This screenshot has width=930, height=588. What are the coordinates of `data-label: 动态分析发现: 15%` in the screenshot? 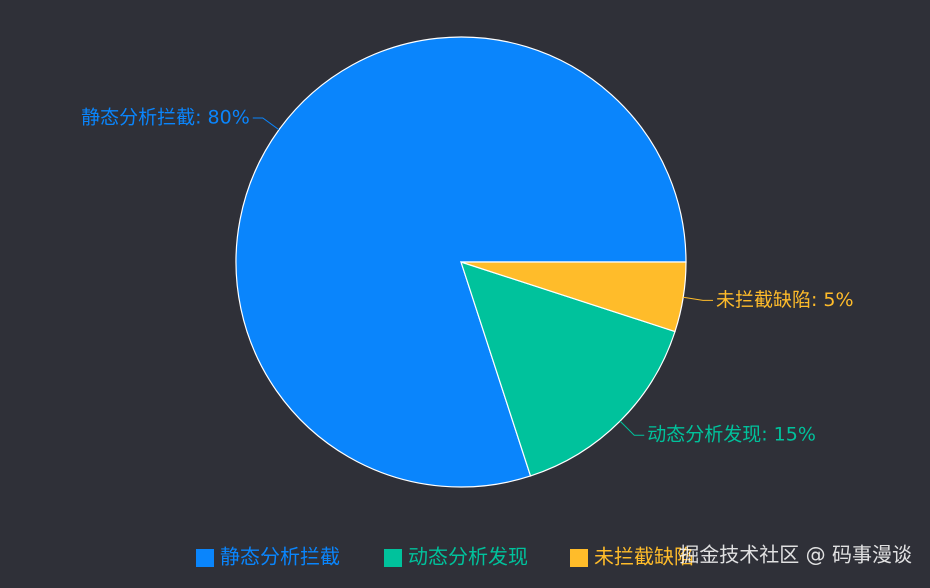 It's located at (731, 435).